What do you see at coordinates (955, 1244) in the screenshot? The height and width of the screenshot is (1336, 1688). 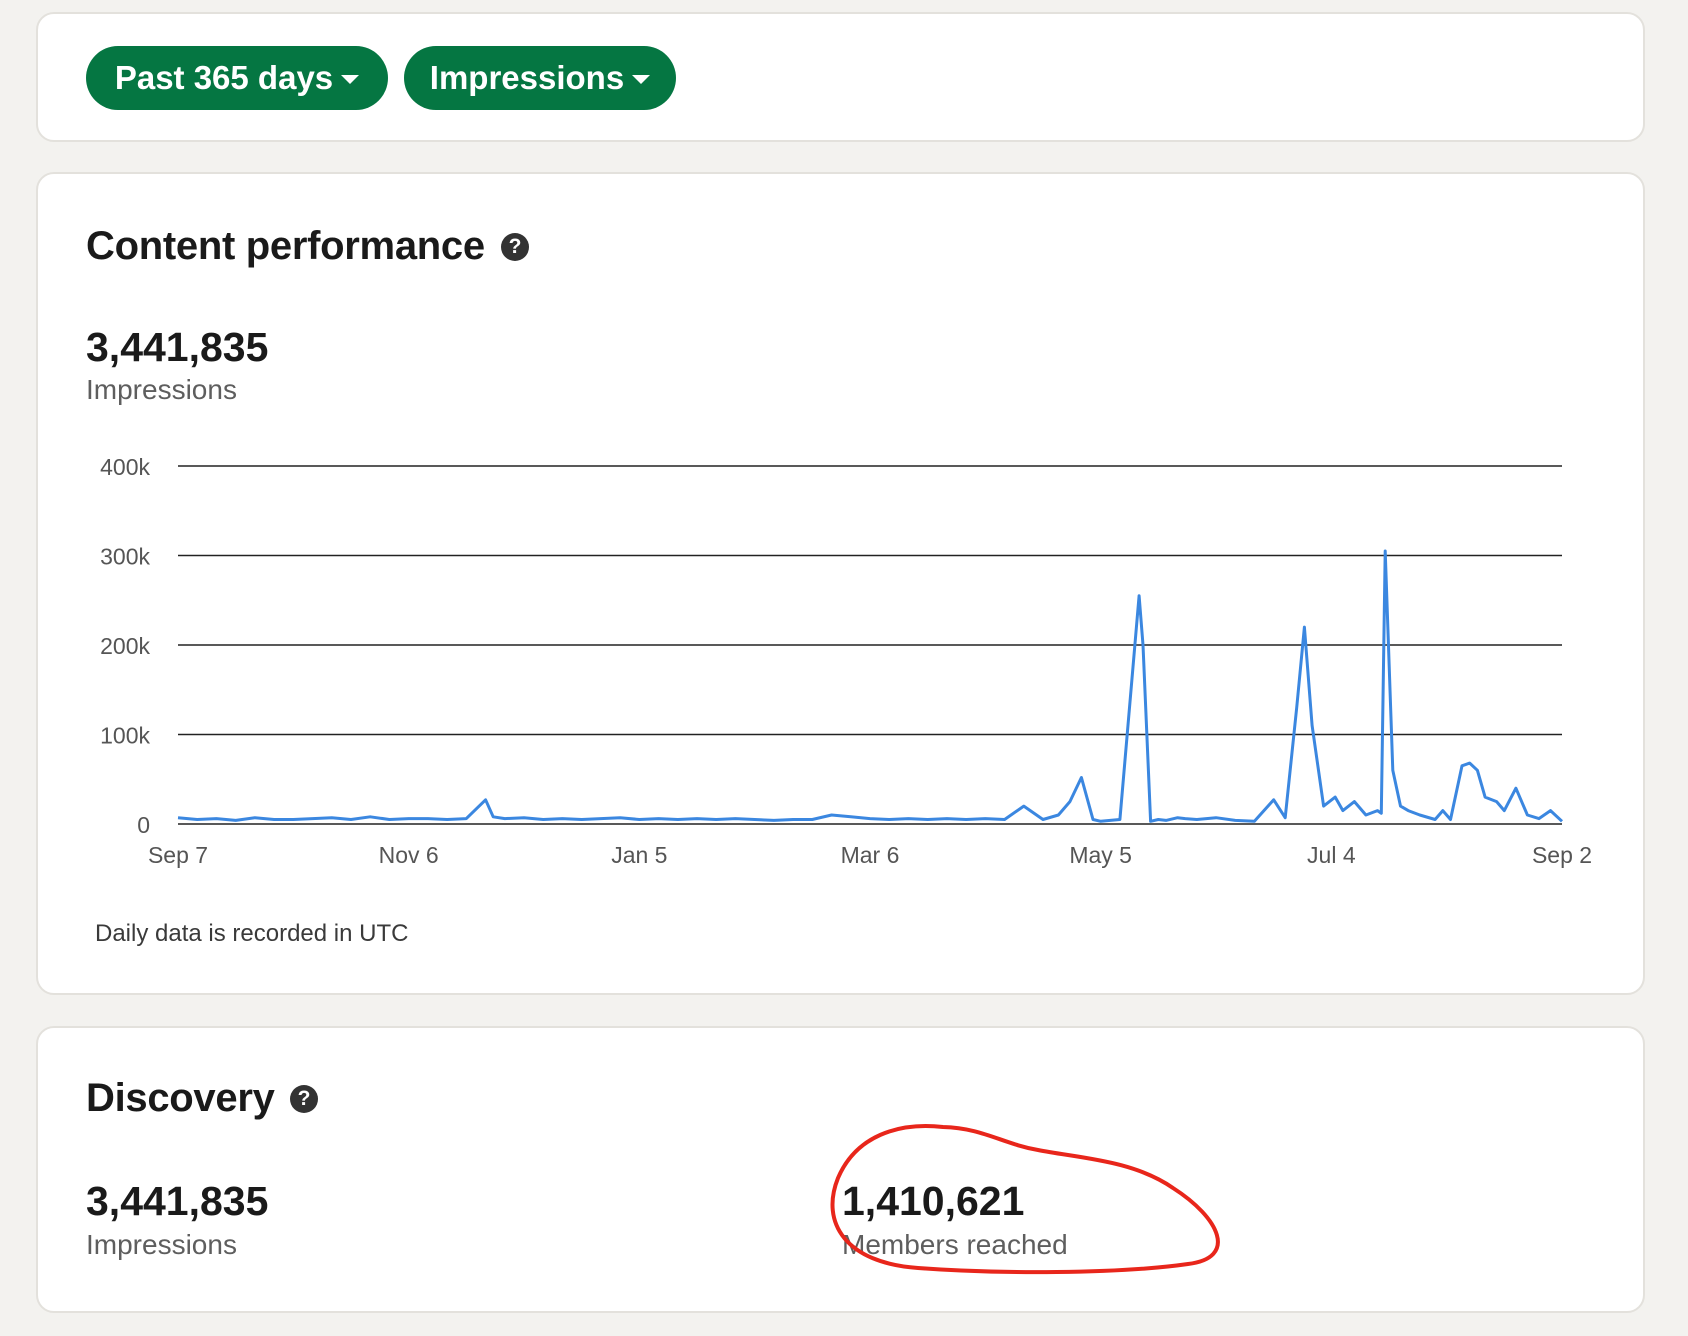 I see `members-reached-label: Members reached` at bounding box center [955, 1244].